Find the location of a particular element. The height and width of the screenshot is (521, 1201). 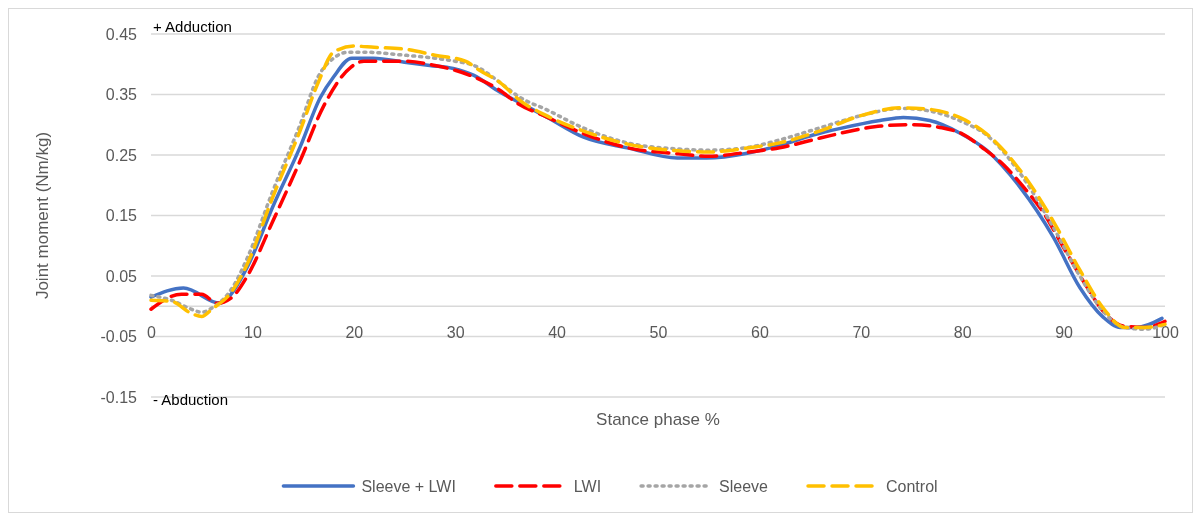

y-tick-label: -0.05 is located at coordinates (119, 337).